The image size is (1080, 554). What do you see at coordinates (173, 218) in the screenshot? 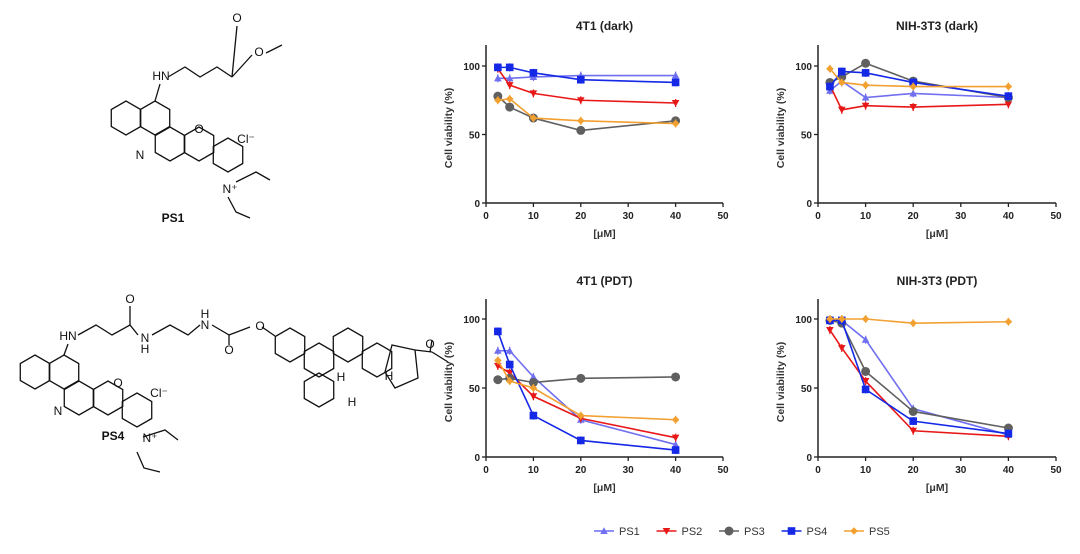
I see `ps1-label: PS1` at bounding box center [173, 218].